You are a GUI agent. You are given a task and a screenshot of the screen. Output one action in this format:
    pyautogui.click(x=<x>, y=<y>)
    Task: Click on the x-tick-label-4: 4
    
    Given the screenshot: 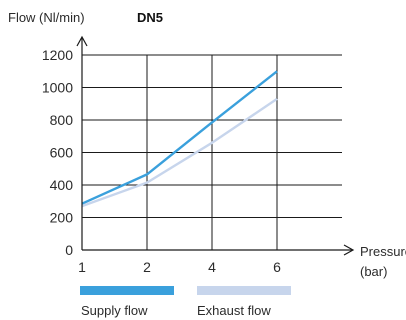 What is the action you would take?
    pyautogui.click(x=212, y=267)
    